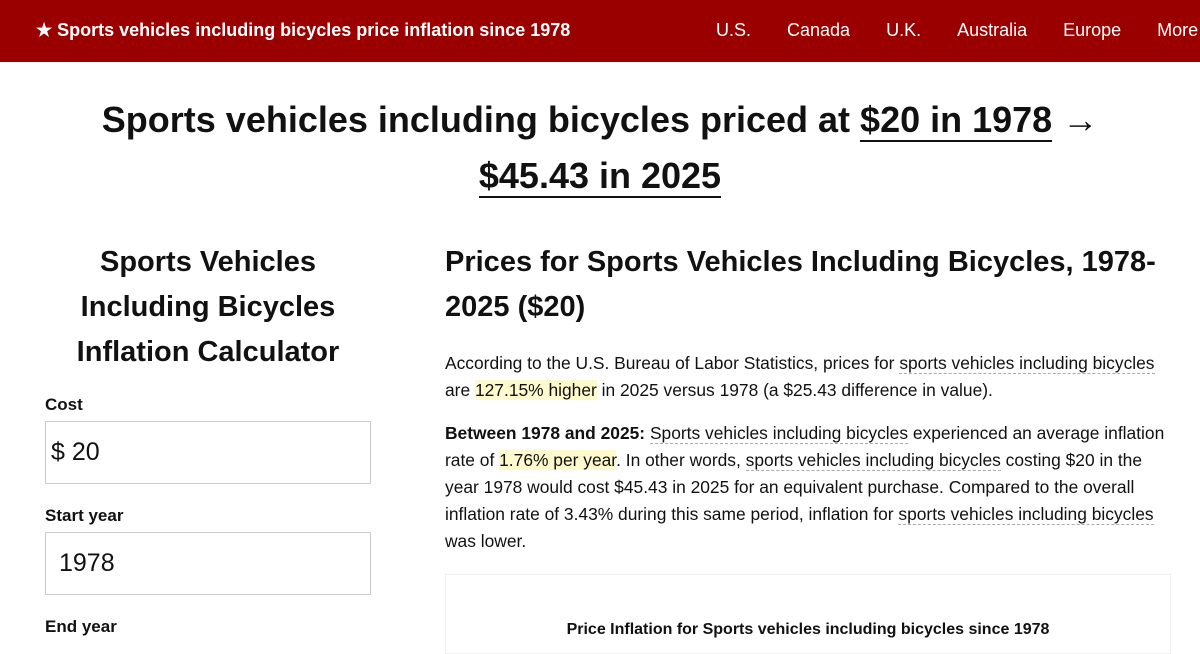 This screenshot has width=1200, height=654. What do you see at coordinates (956, 120) in the screenshot?
I see `headline-start: $20 in 1978` at bounding box center [956, 120].